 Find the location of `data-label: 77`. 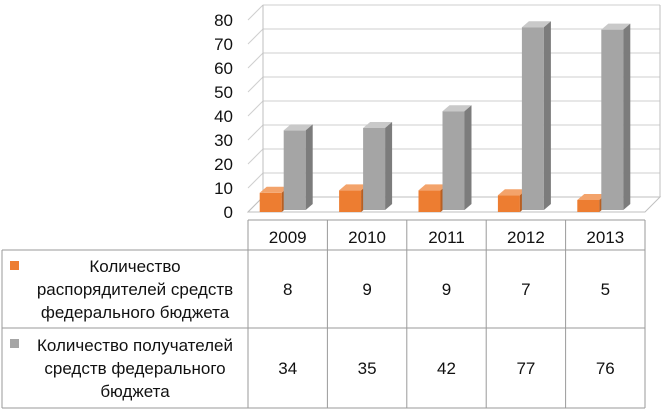

data-label: 77 is located at coordinates (525, 368).